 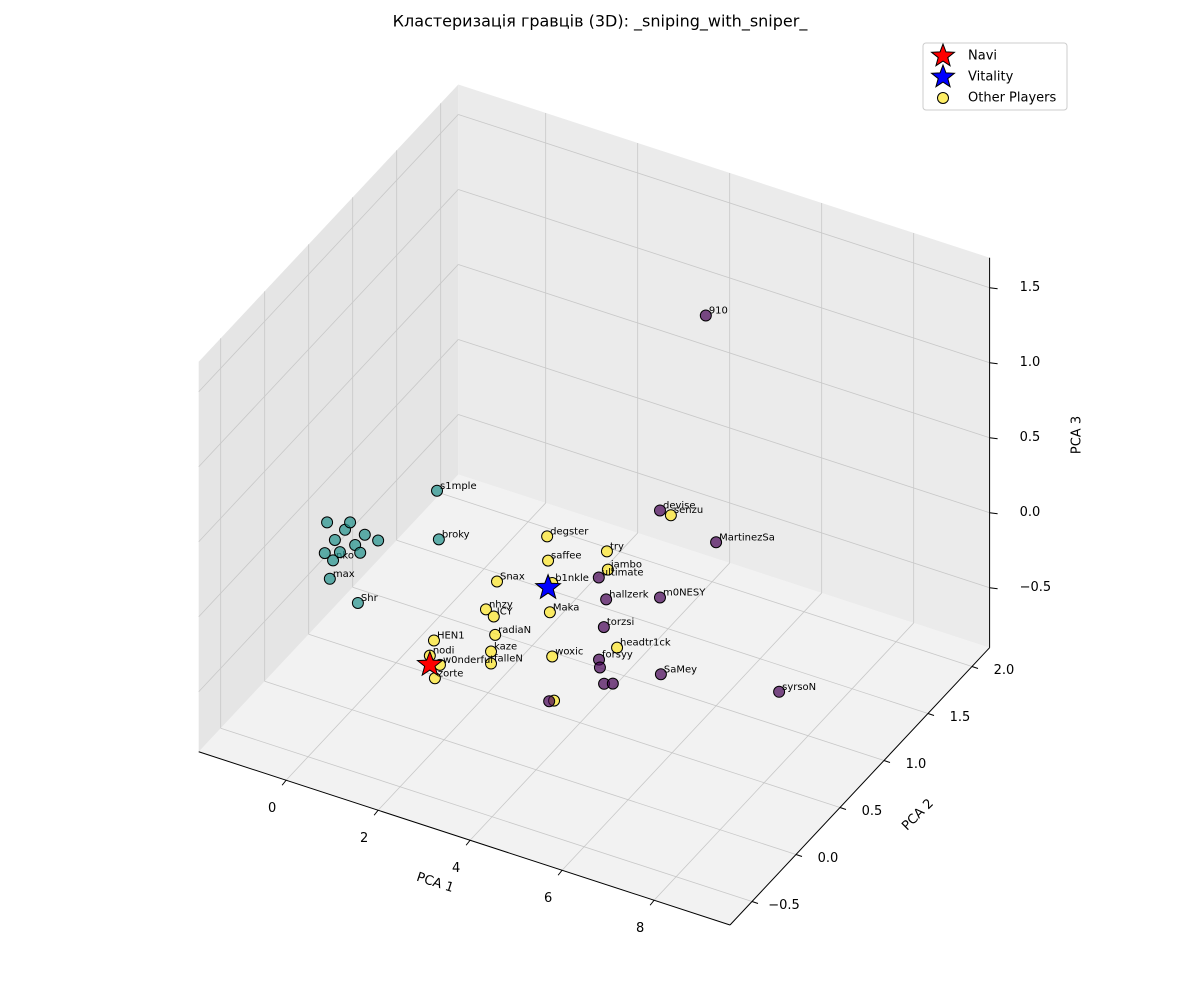 I want to click on point-label: b1nkle, so click(x=572, y=578).